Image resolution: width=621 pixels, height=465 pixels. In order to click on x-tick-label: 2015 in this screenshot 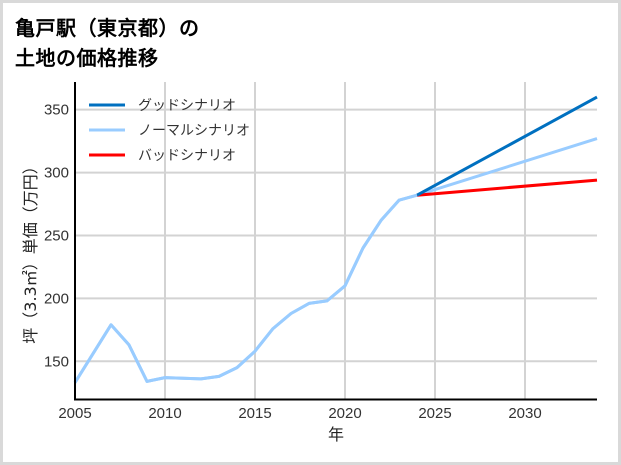, I will do `click(254, 413)`.